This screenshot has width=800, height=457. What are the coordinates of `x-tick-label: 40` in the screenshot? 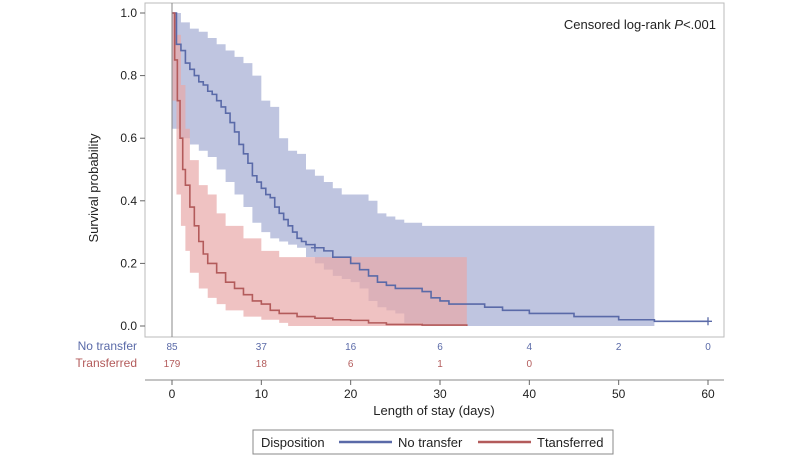 It's located at (530, 394).